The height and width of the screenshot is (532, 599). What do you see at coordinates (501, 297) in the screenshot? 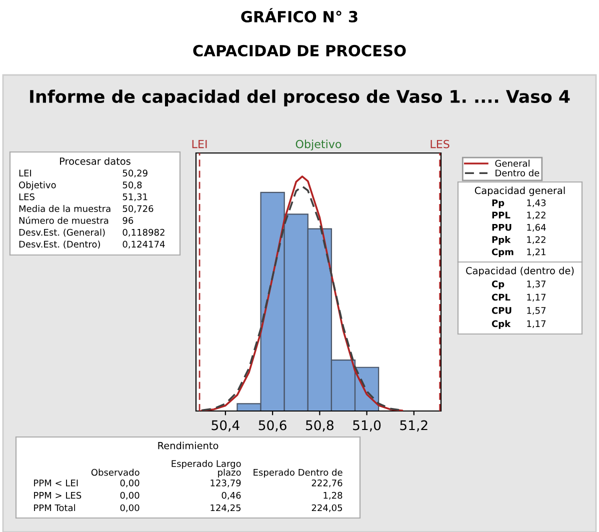
I see `category-label: CPL` at bounding box center [501, 297].